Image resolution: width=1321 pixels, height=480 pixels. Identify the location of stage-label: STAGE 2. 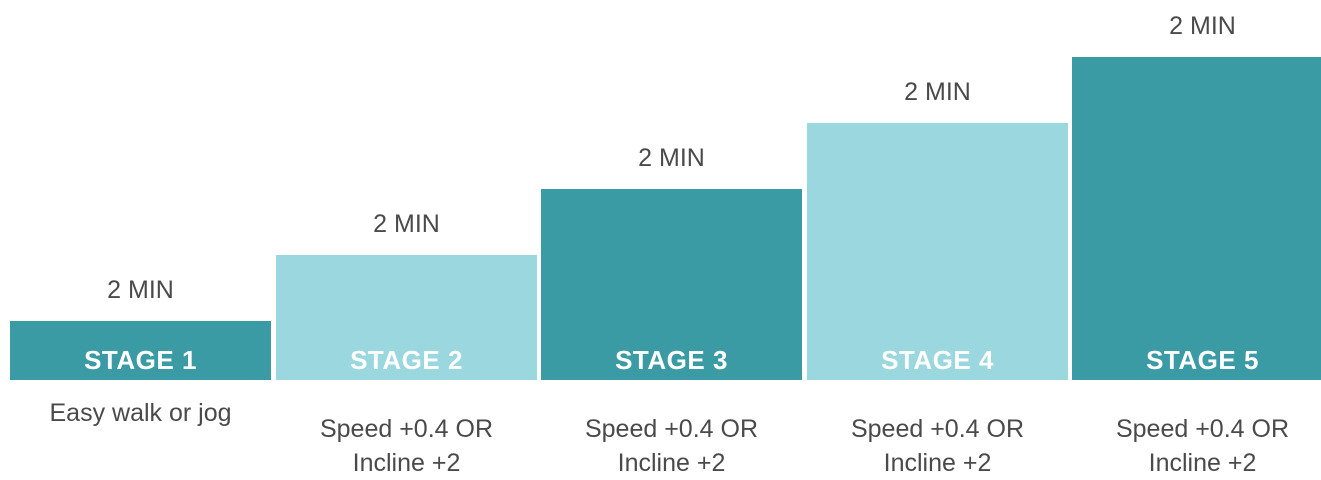
(406, 360).